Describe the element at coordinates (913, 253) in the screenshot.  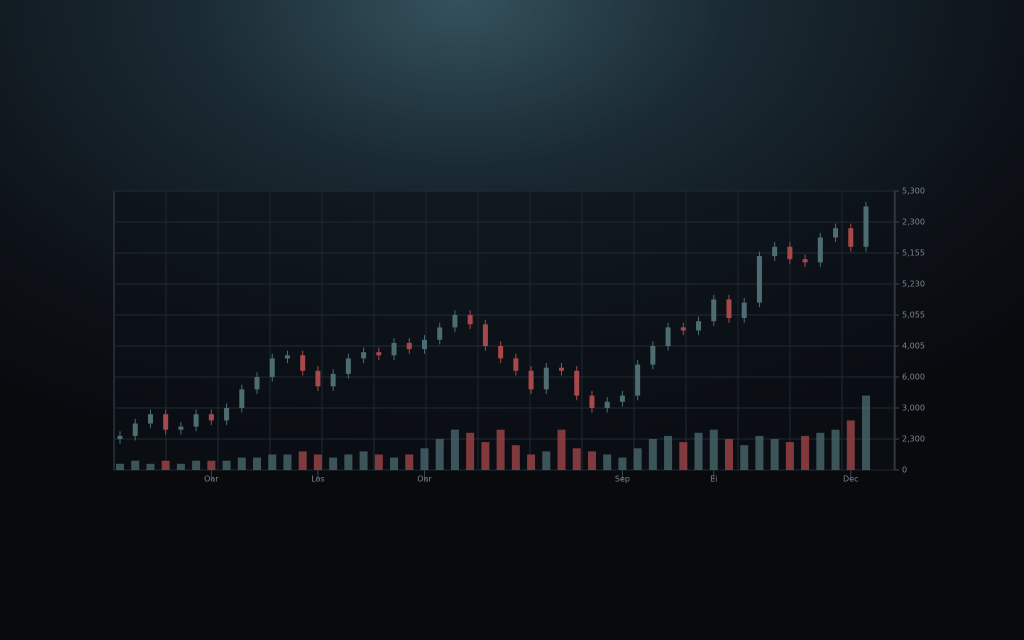
I see `y-tick-label: 5,155` at that location.